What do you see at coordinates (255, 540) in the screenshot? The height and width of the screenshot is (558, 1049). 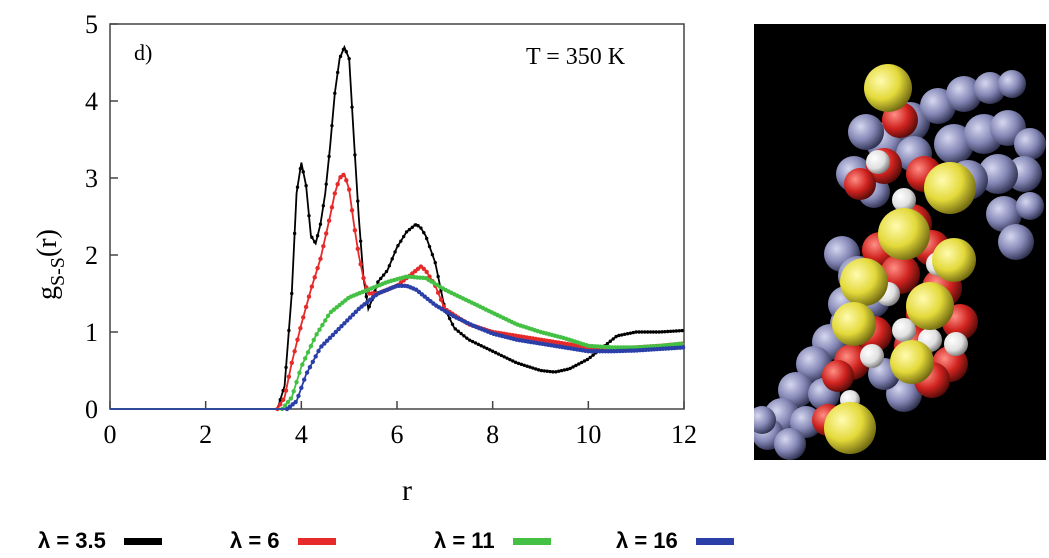 I see `legend-label-6: λ = 6` at bounding box center [255, 540].